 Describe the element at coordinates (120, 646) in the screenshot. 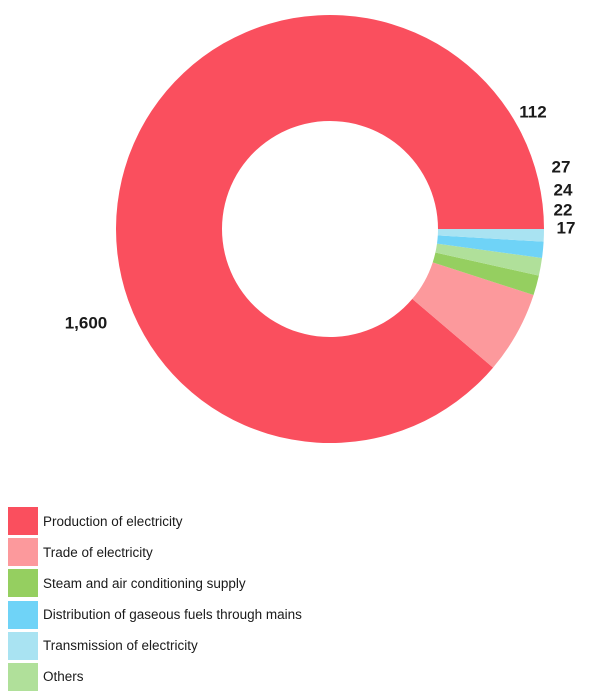

I see `legend-label: Transmission of electricity` at that location.